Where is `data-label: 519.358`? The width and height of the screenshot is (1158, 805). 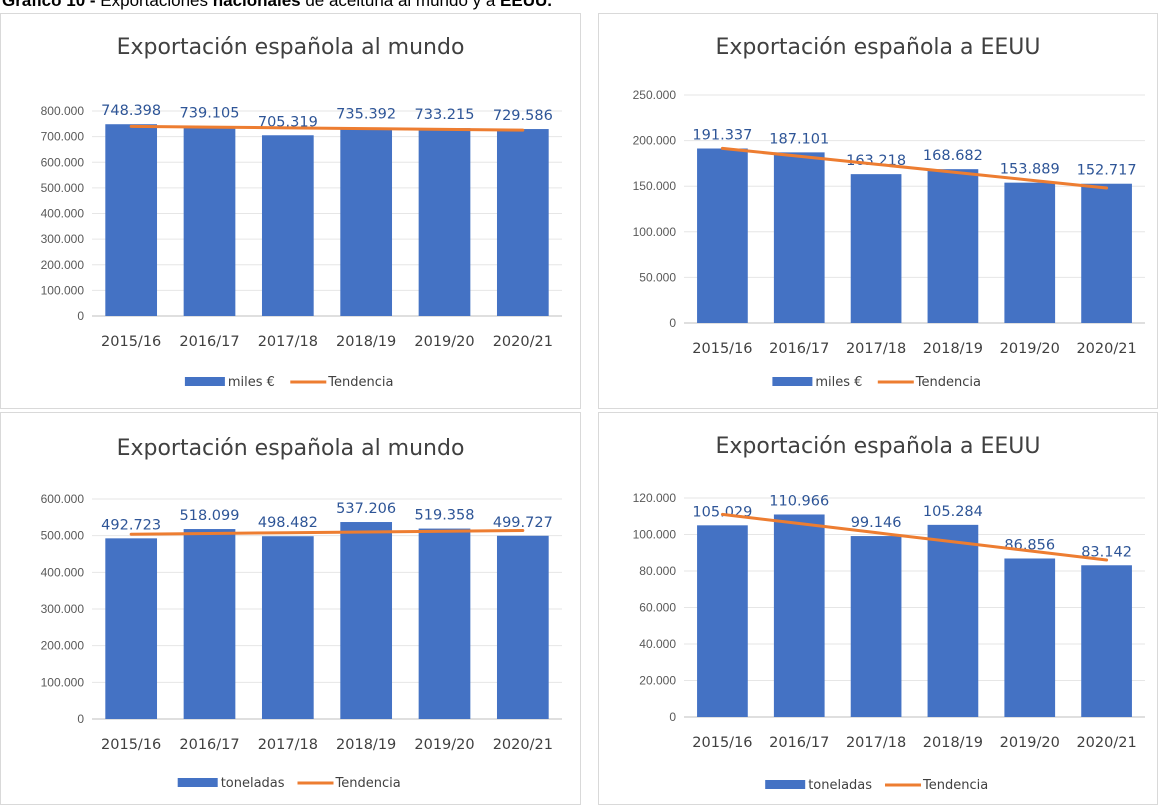
data-label: 519.358 is located at coordinates (445, 516).